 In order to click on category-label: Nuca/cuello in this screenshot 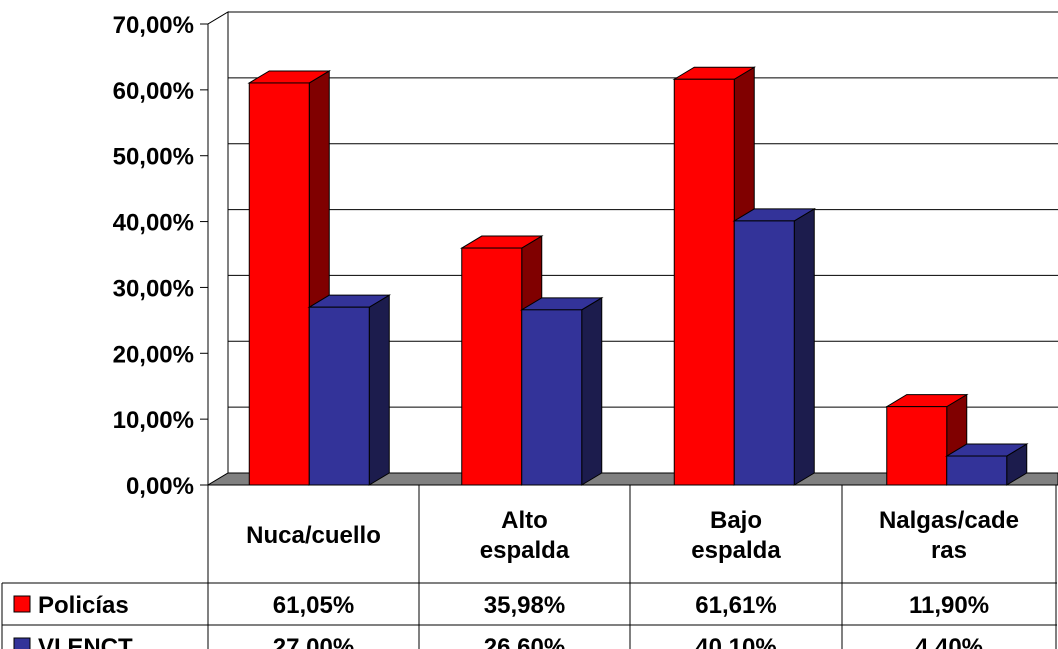, I will do `click(313, 535)`.